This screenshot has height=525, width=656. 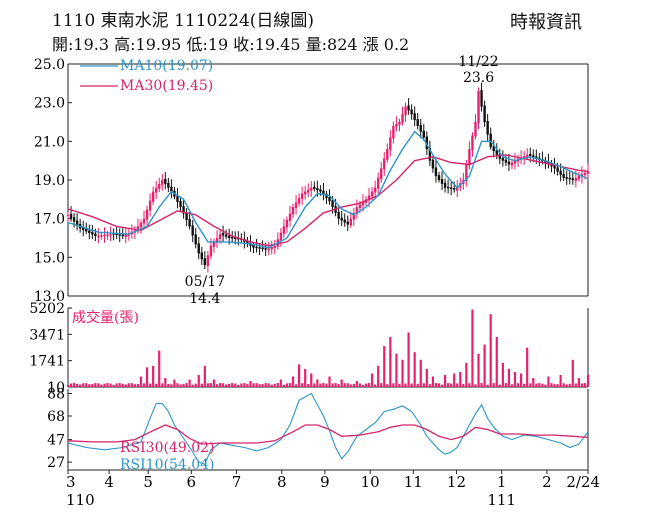 What do you see at coordinates (546, 22) in the screenshot?
I see `source-label: 時報資訊` at bounding box center [546, 22].